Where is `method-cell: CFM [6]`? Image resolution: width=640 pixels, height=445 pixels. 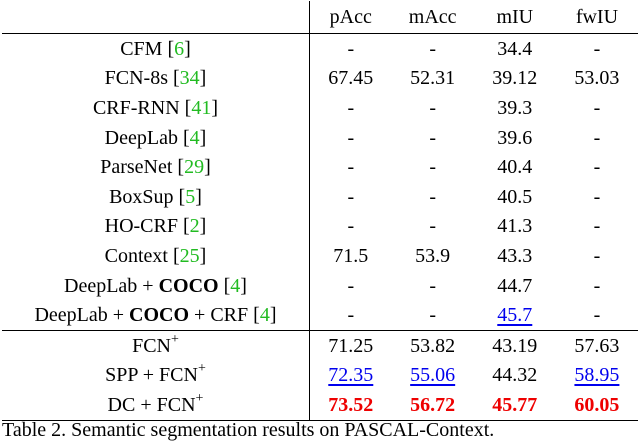
method-cell: CFM [6] is located at coordinates (156, 48).